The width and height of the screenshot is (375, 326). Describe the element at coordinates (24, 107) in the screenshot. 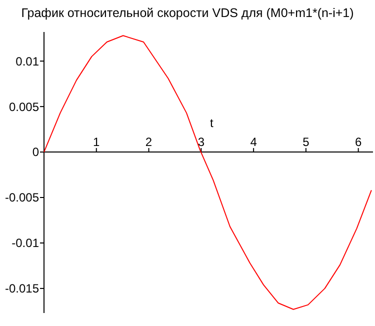

I see `y-tick-label: 0.005` at that location.